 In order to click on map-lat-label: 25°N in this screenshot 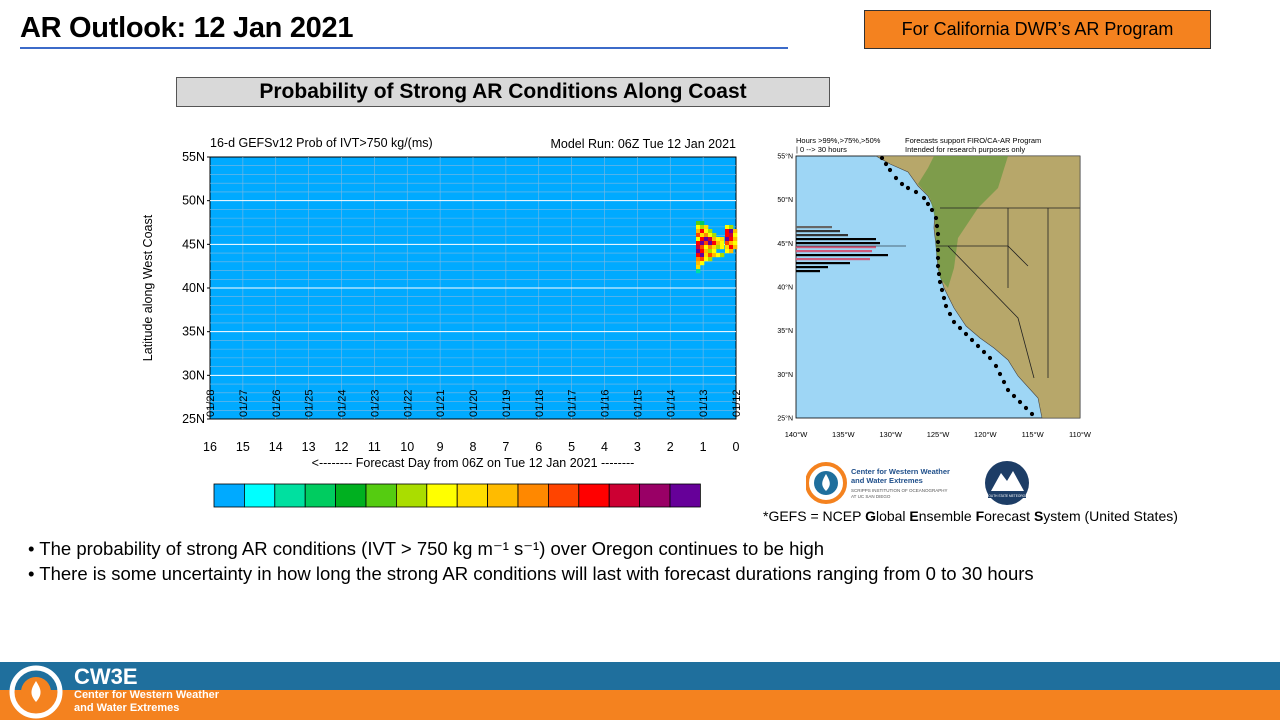, I will do `click(785, 419)`.